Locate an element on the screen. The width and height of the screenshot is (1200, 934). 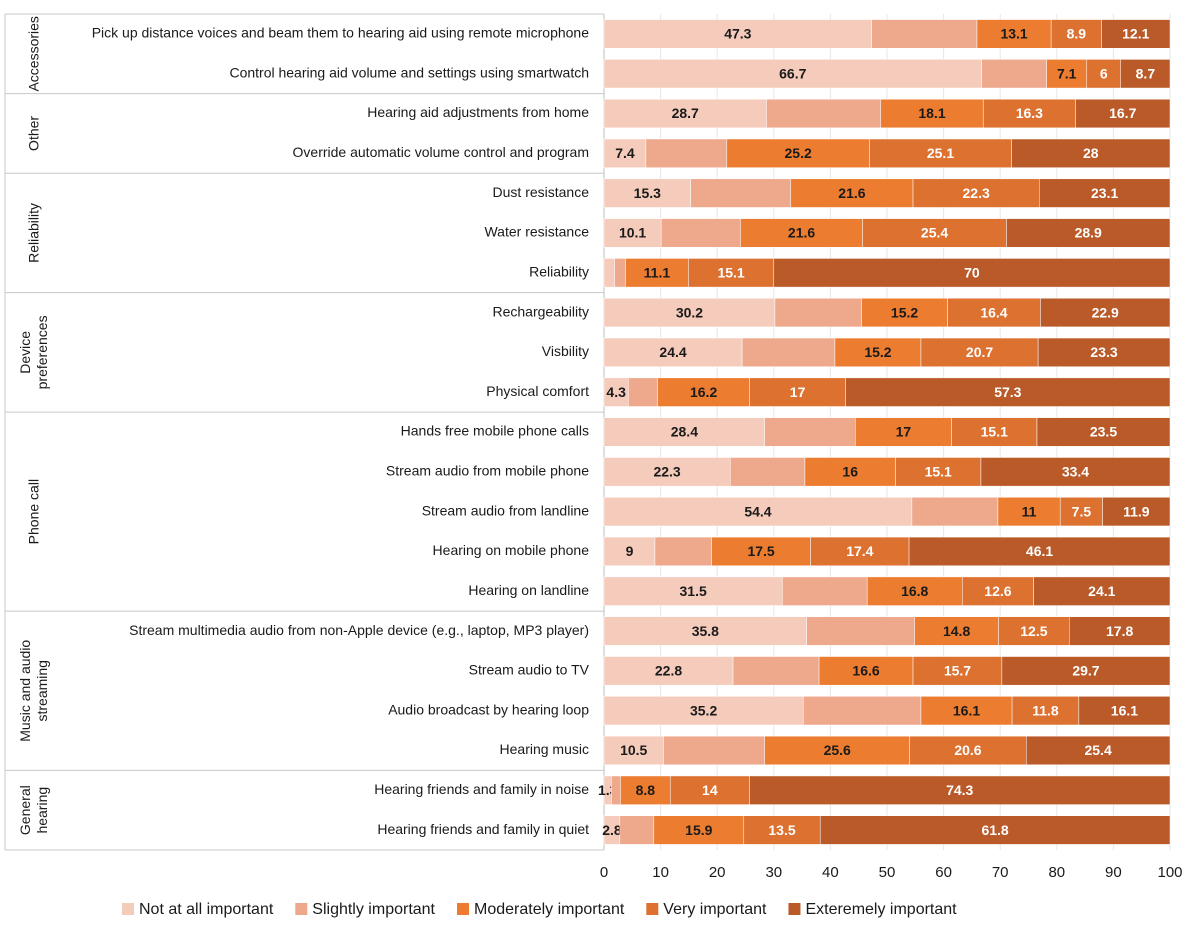
data-label: 16.2 is located at coordinates (703, 392).